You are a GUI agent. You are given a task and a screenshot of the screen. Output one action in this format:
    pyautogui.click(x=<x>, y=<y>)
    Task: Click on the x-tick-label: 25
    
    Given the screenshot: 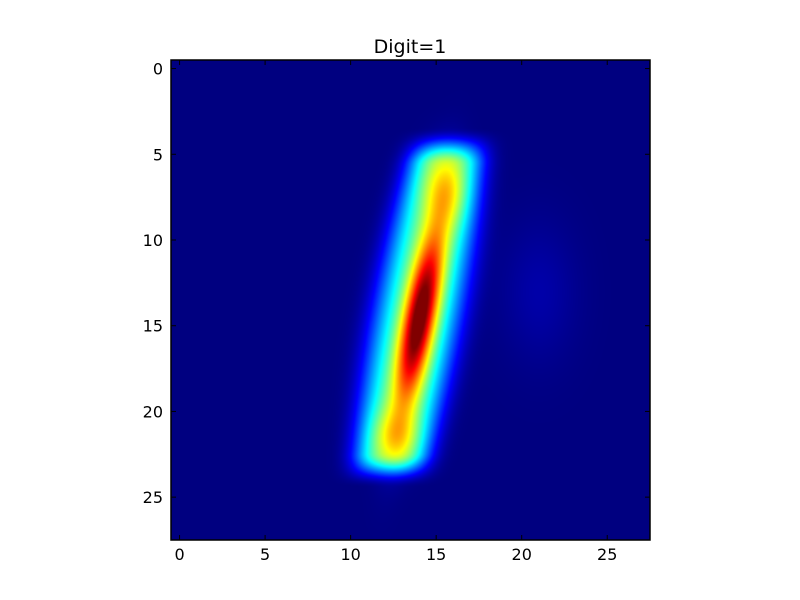 What is the action you would take?
    pyautogui.click(x=607, y=554)
    